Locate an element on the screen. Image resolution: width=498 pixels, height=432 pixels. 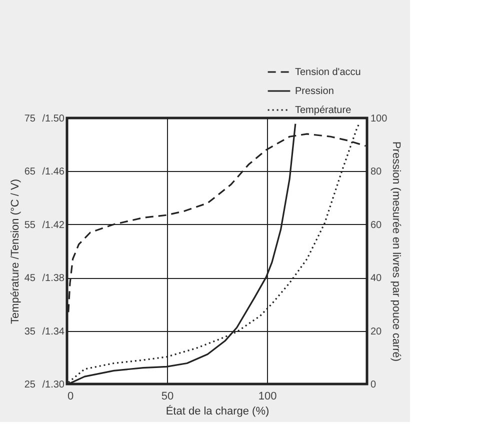
x-tick-label: 0 is located at coordinates (71, 396).